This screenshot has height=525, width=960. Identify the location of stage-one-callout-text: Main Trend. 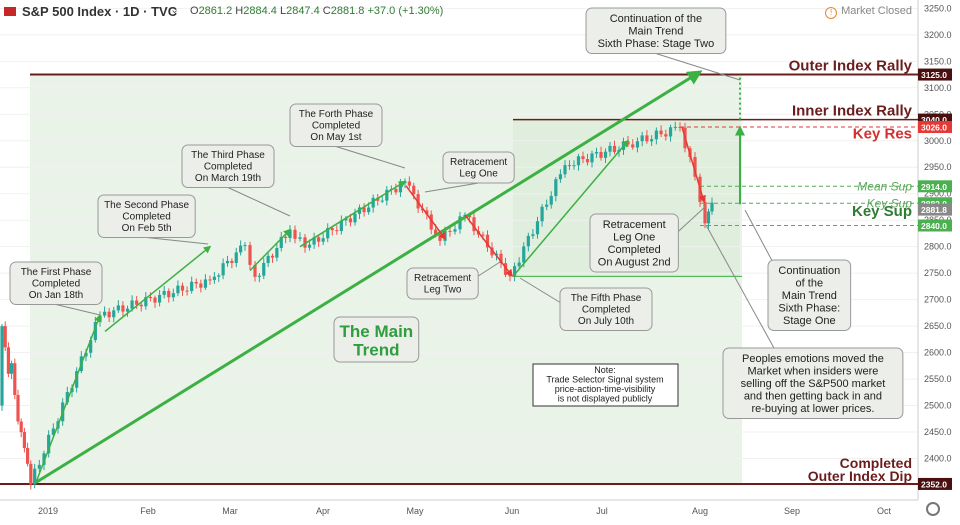
(809, 296).